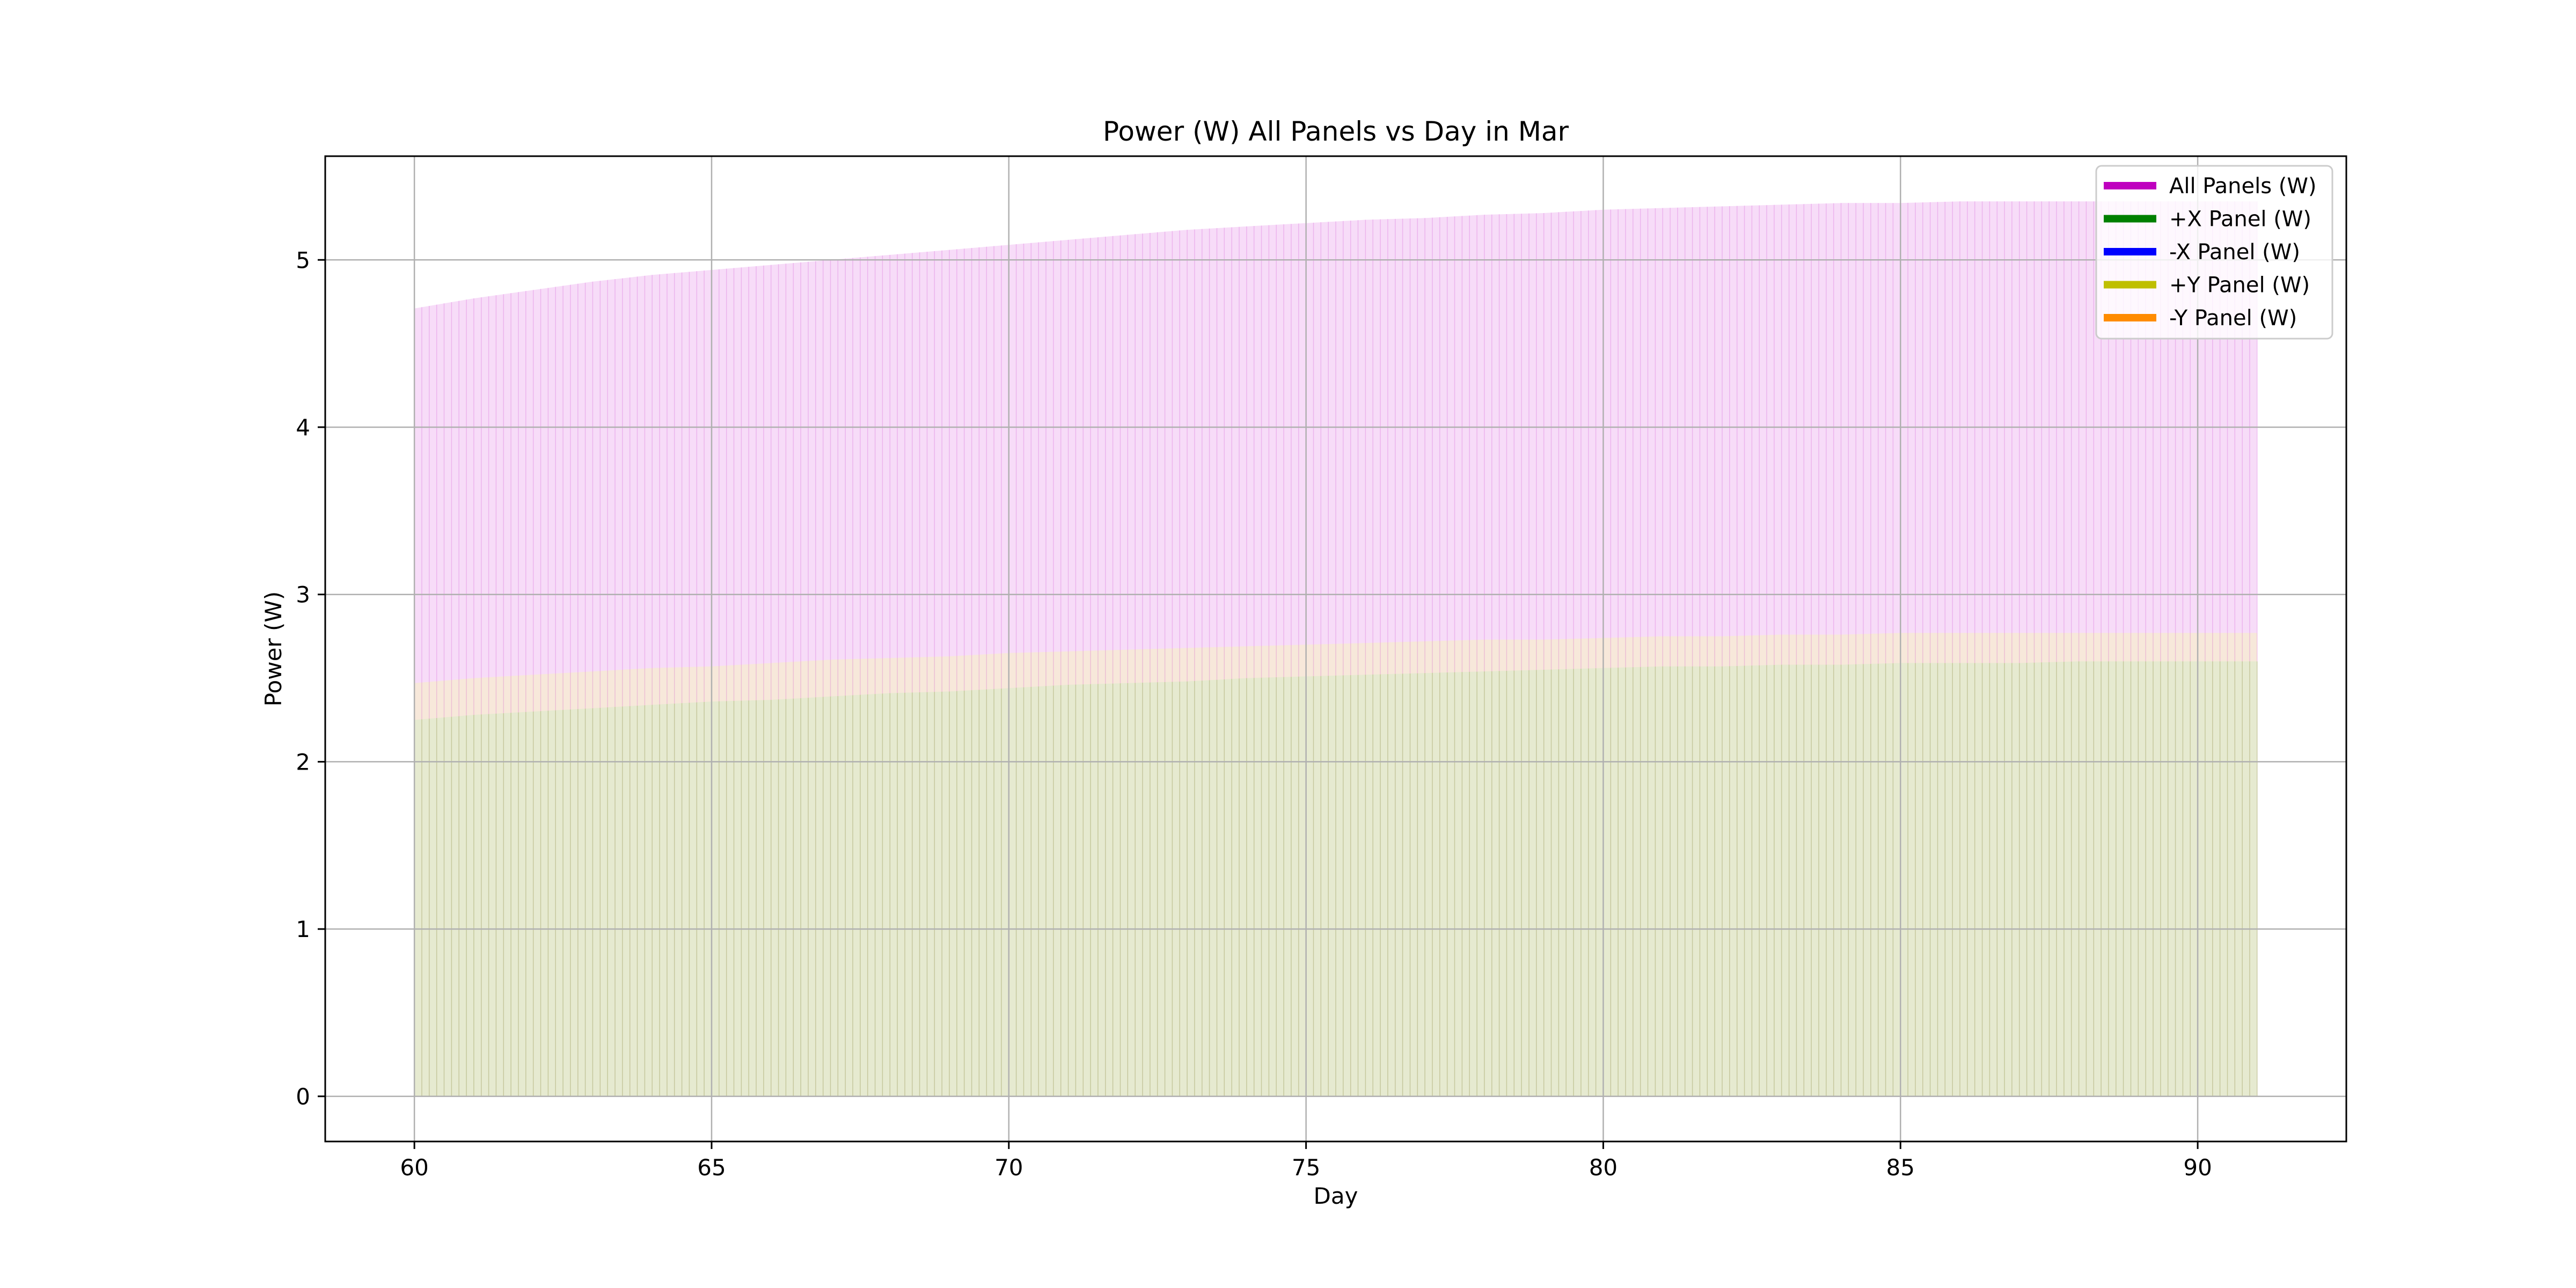 The width and height of the screenshot is (2576, 1288). What do you see at coordinates (2197, 1167) in the screenshot?
I see `x-tick-label: 90` at bounding box center [2197, 1167].